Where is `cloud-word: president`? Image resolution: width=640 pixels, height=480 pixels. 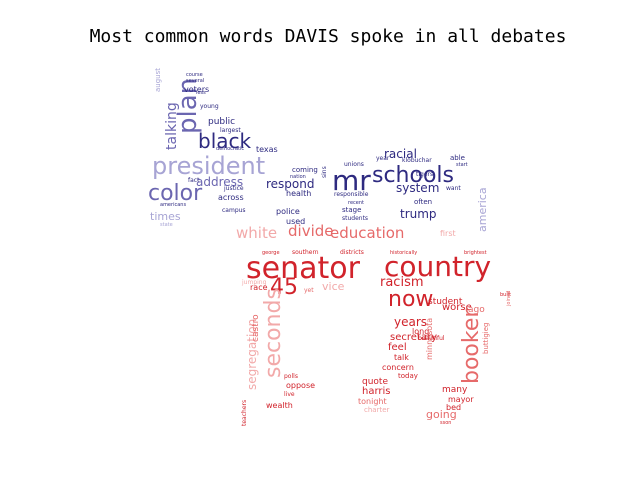
cloud-word: president is located at coordinates (208, 166).